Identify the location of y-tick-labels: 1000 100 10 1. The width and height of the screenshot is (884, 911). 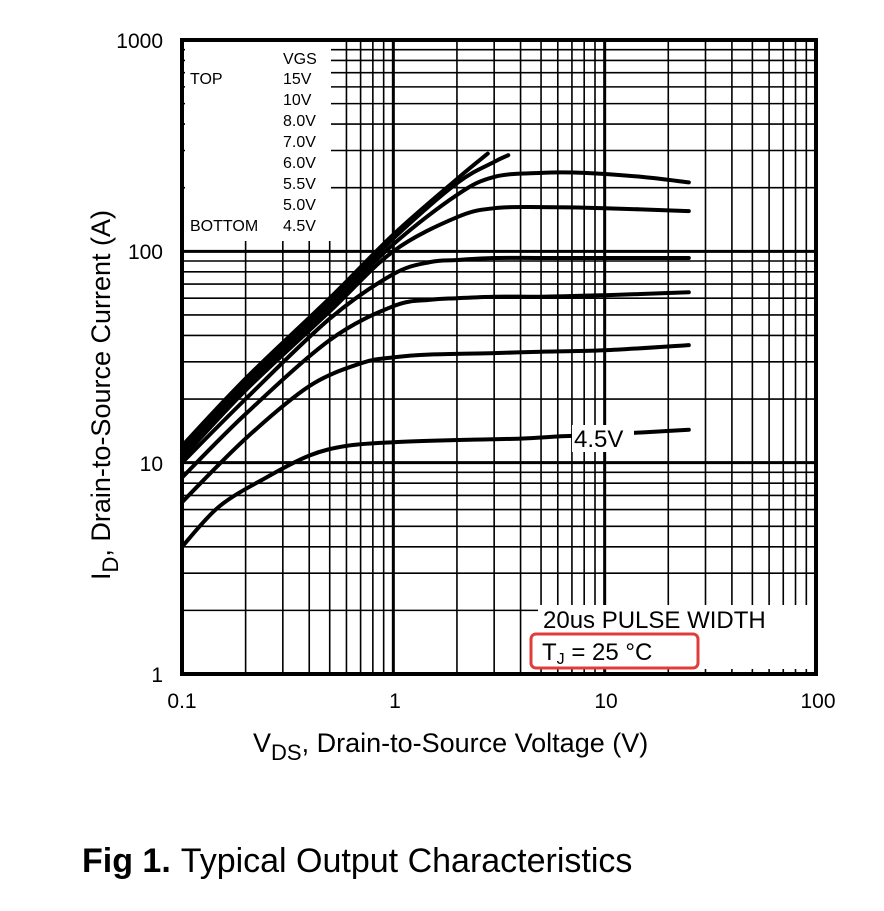
(139, 358).